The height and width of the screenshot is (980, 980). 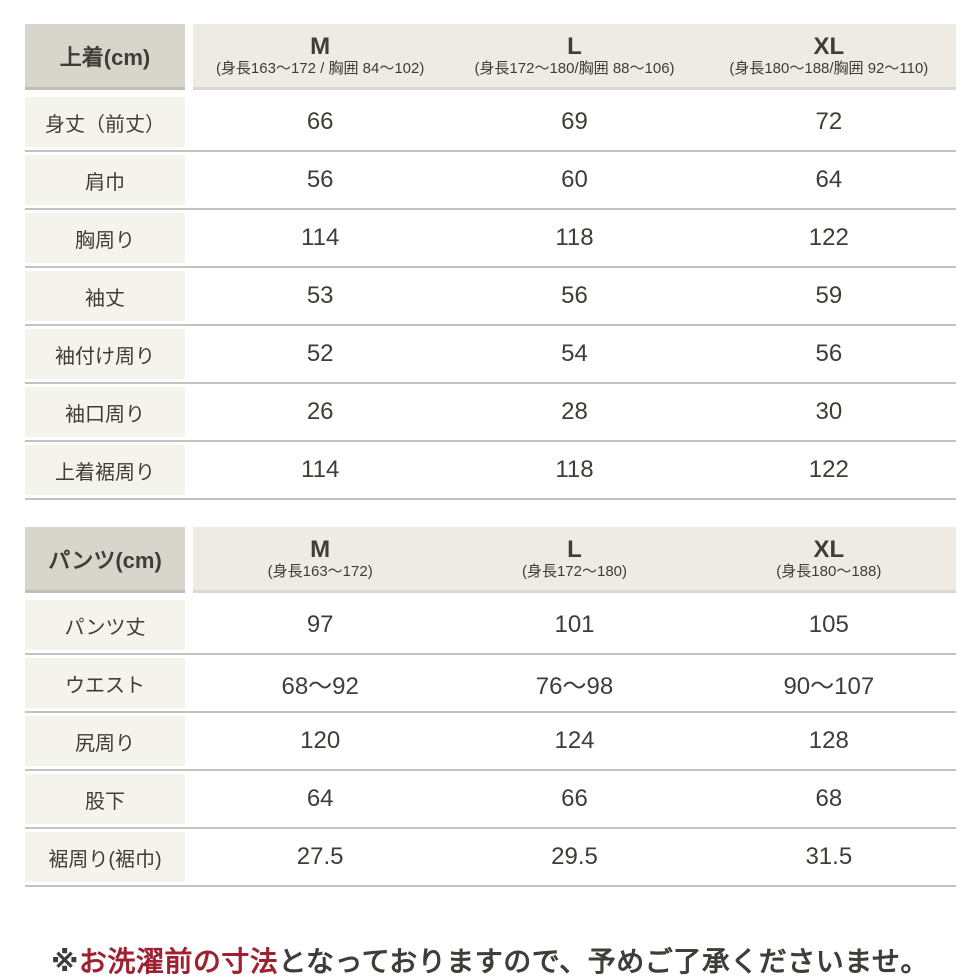 What do you see at coordinates (574, 799) in the screenshot?
I see `pants-cell: 66` at bounding box center [574, 799].